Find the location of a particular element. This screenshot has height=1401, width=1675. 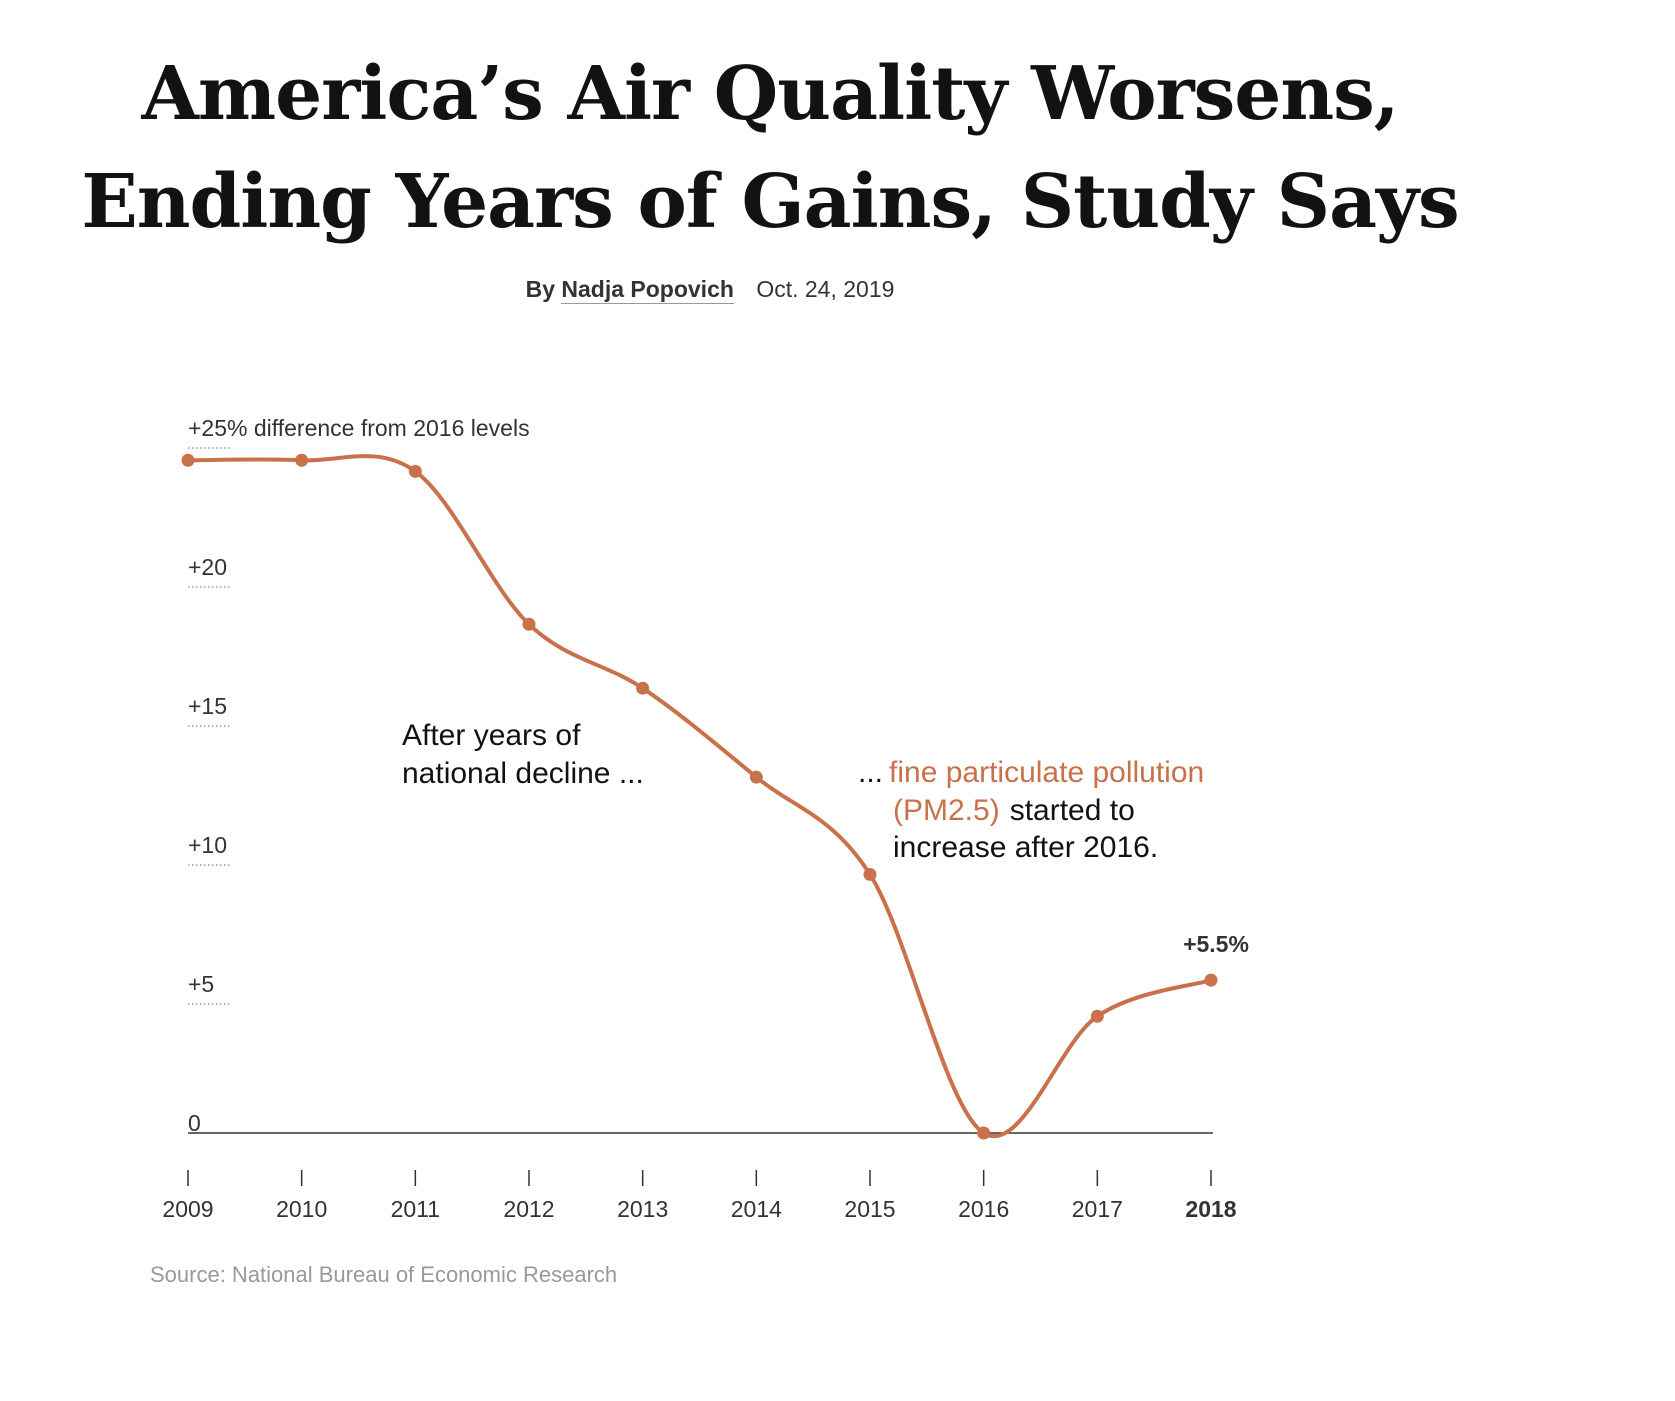

y-tick-label: +15 is located at coordinates (207, 706).